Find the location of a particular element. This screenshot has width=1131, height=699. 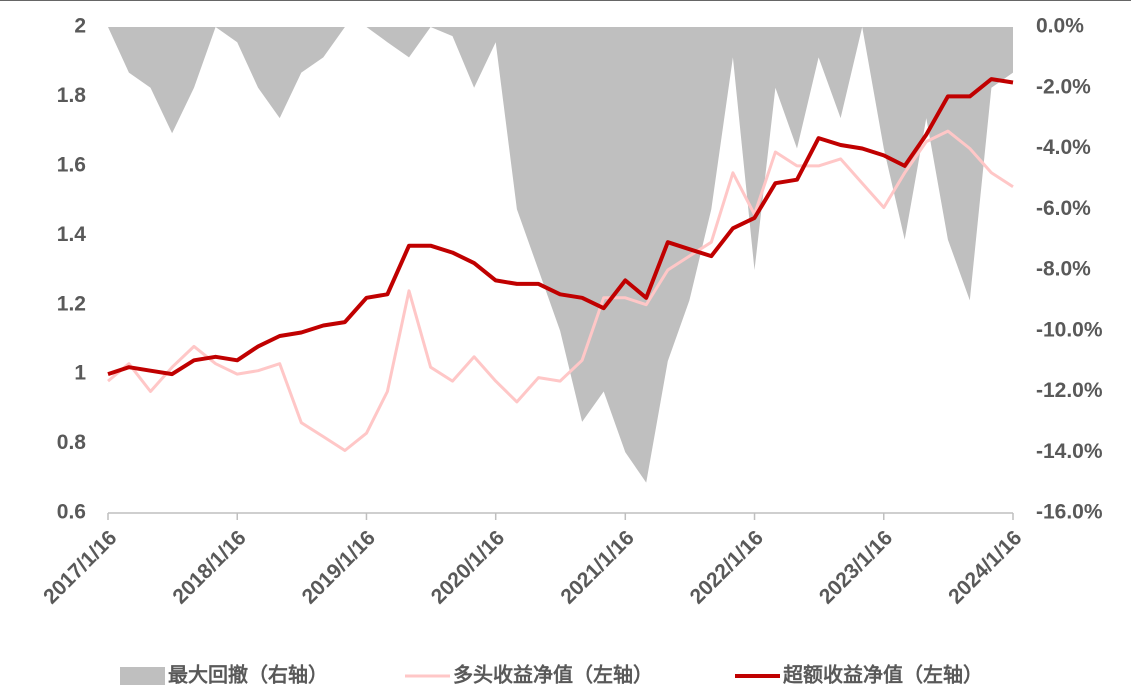

y-tick-label: 1.2 is located at coordinates (71, 303).